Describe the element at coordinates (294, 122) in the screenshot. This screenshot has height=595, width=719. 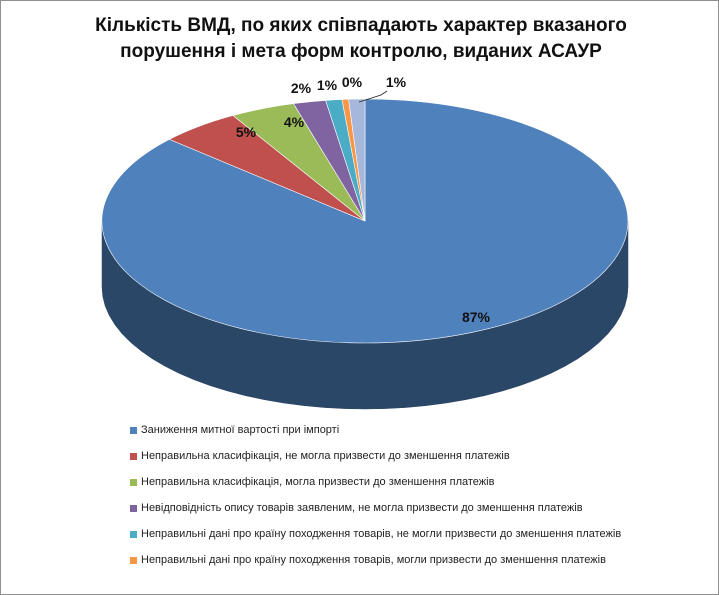
I see `data-label-2: 4%` at that location.